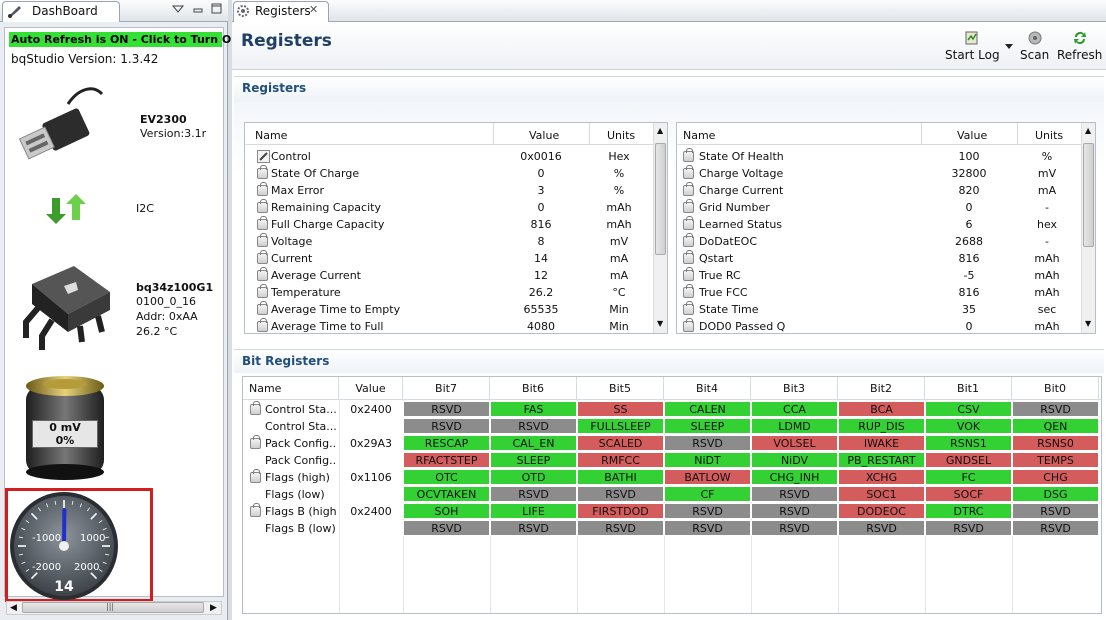 This screenshot has height=620, width=1106. What do you see at coordinates (879, 173) in the screenshot?
I see `table-row: Charge Voltage 32800 mV` at bounding box center [879, 173].